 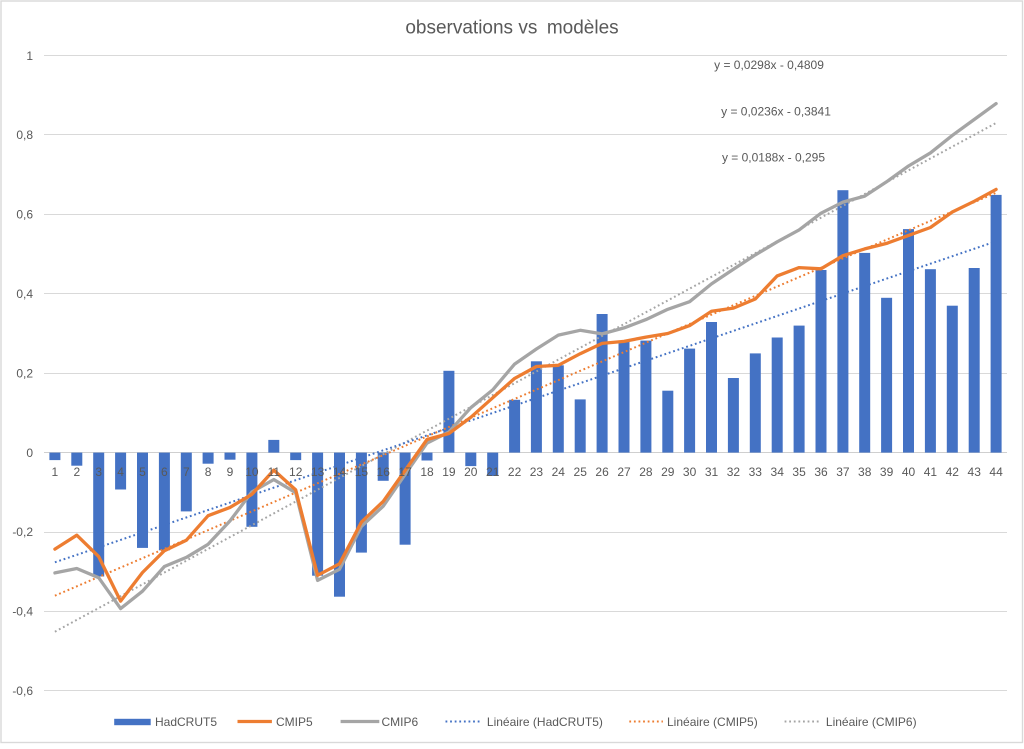 What do you see at coordinates (427, 472) in the screenshot?
I see `svg-text: 18` at bounding box center [427, 472].